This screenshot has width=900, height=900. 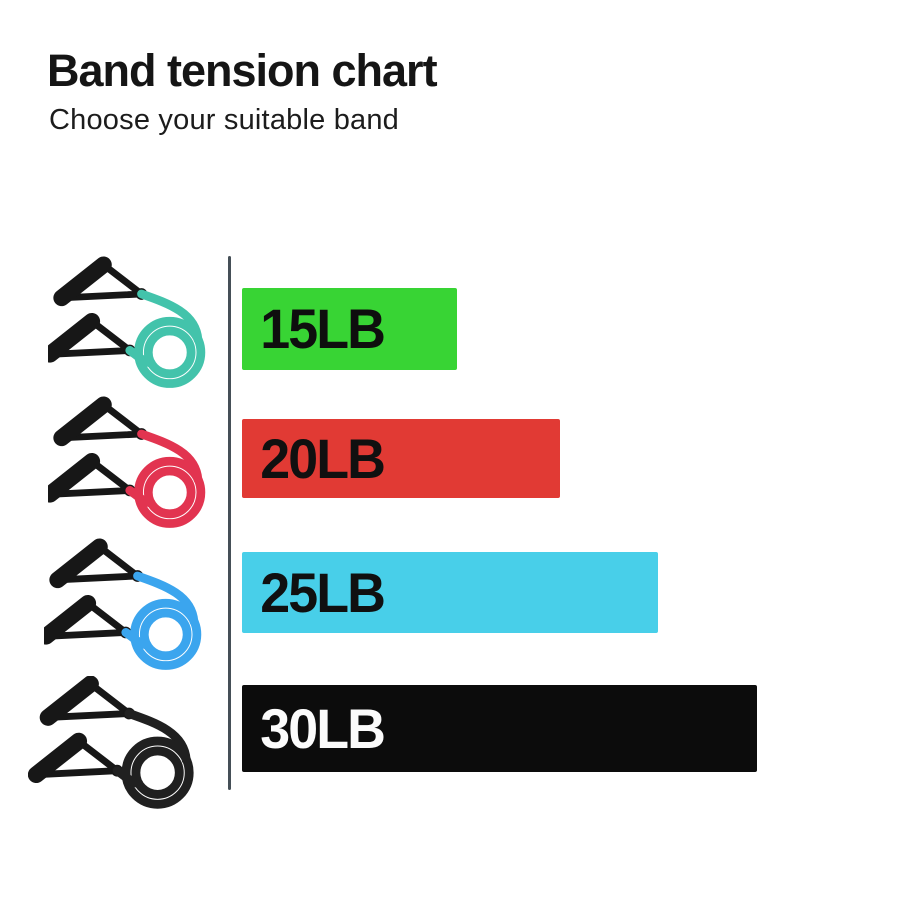 I want to click on page-title: Band tension chart, so click(x=242, y=70).